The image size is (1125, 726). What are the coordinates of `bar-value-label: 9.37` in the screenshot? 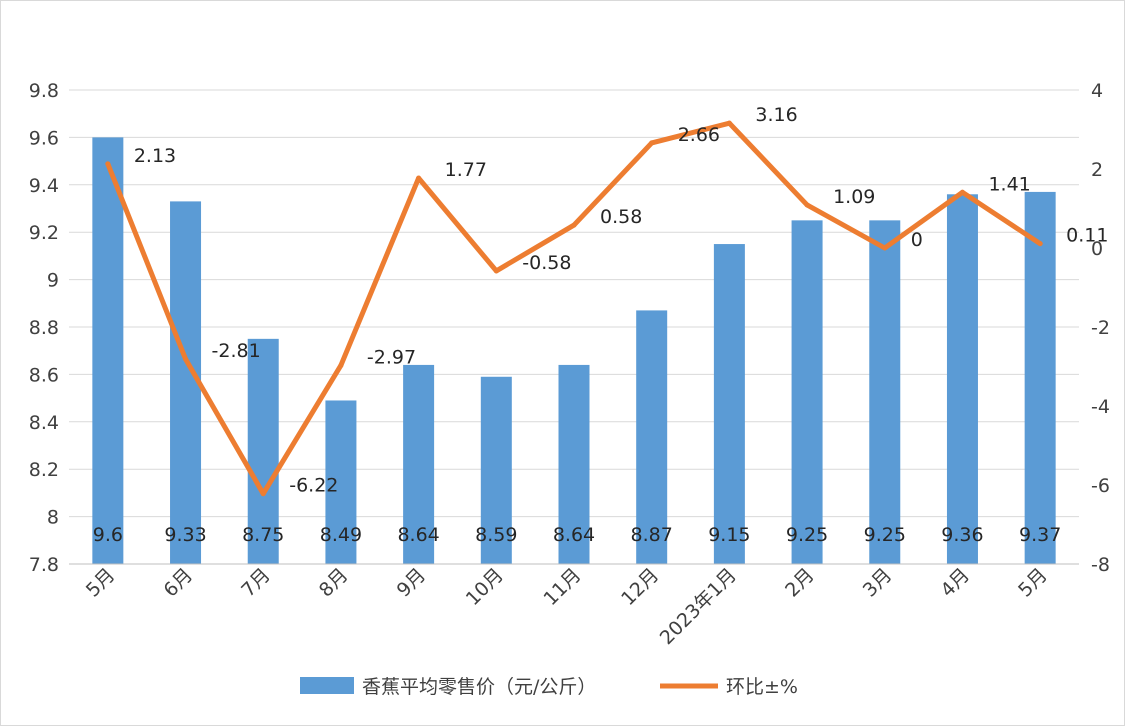 It's located at (1040, 535).